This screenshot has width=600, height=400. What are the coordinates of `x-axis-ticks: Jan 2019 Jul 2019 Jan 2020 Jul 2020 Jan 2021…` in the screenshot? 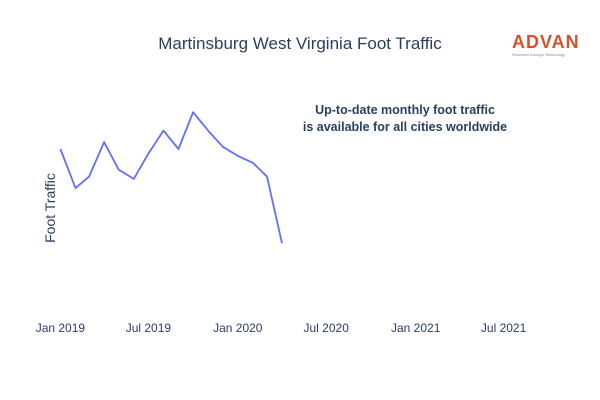 It's located at (281, 328).